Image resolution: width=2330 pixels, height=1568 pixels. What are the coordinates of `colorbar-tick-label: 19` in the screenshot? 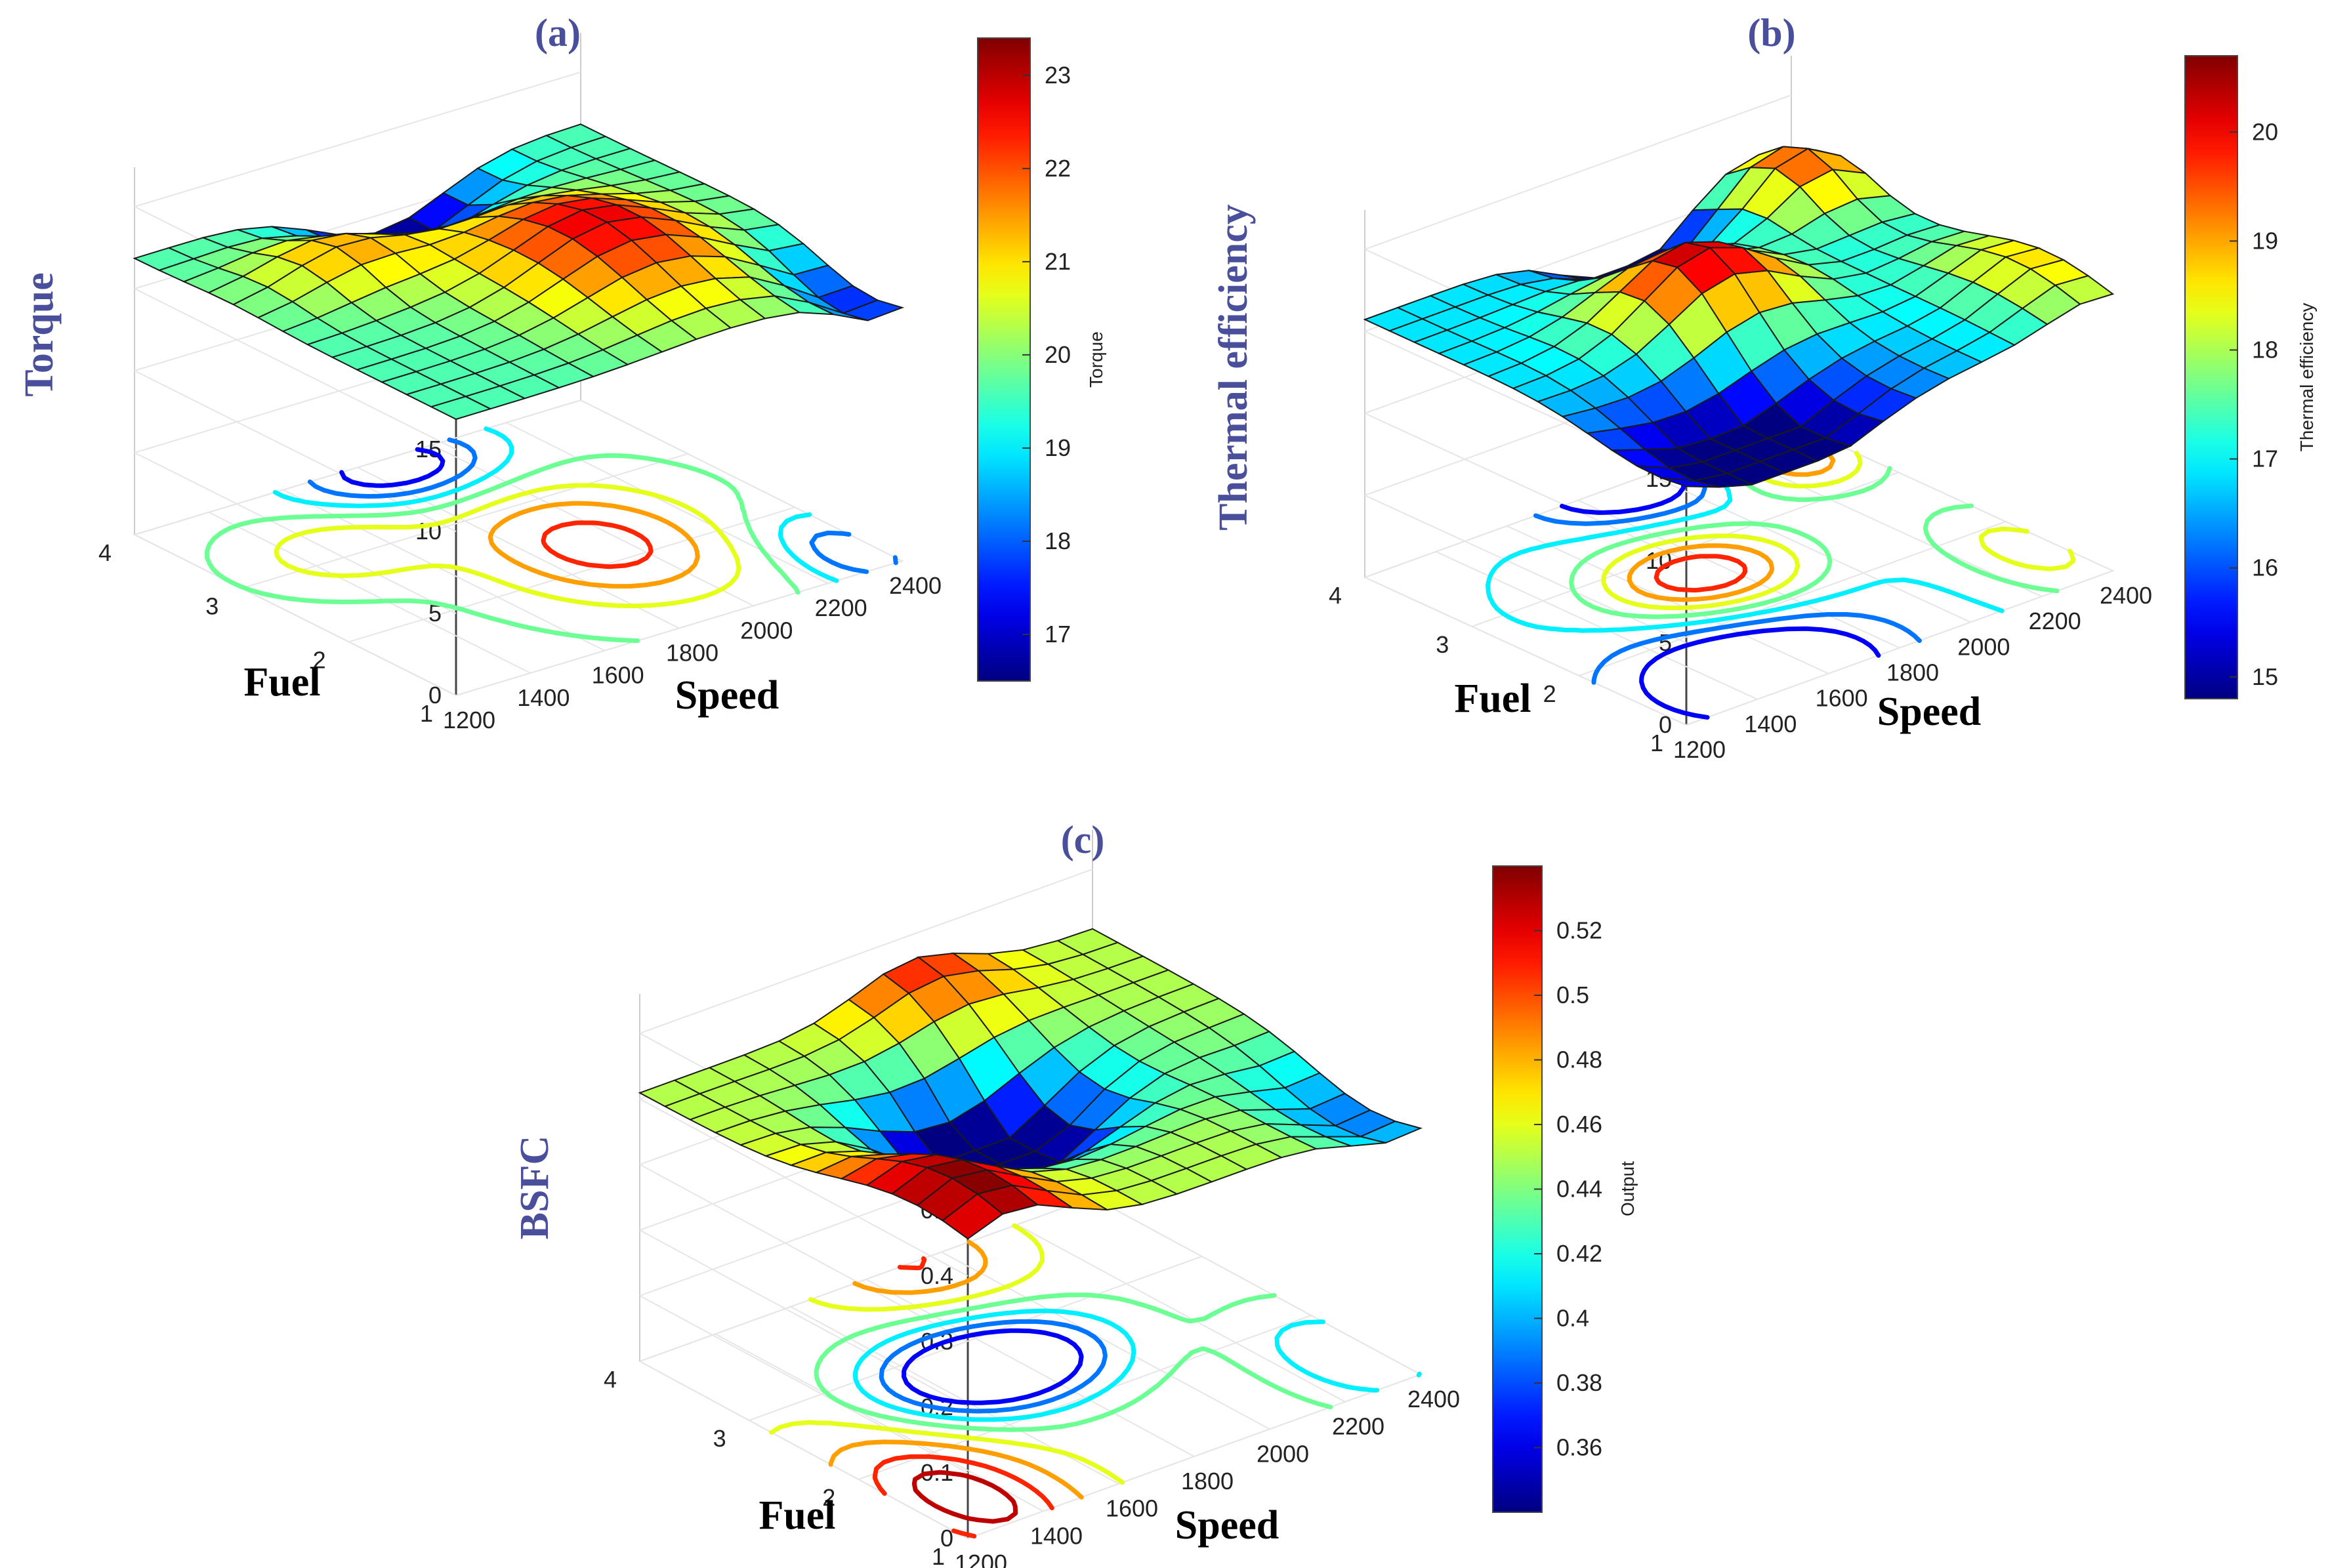 It's located at (1058, 447).